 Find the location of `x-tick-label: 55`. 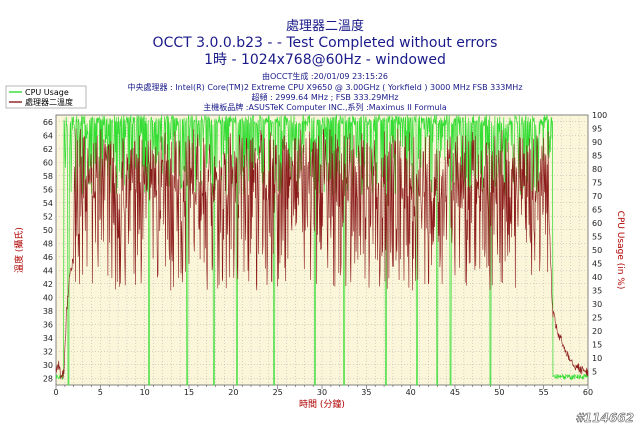

x-tick-label: 55 is located at coordinates (544, 392).